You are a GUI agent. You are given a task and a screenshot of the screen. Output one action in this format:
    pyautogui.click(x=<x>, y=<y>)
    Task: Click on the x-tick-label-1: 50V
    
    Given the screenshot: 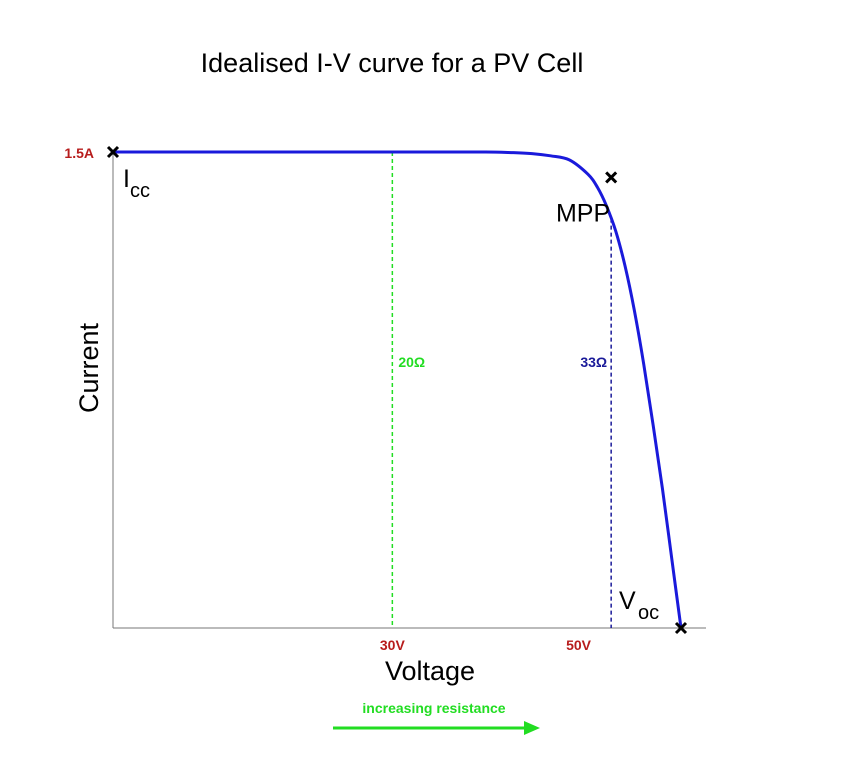 What is the action you would take?
    pyautogui.click(x=579, y=645)
    